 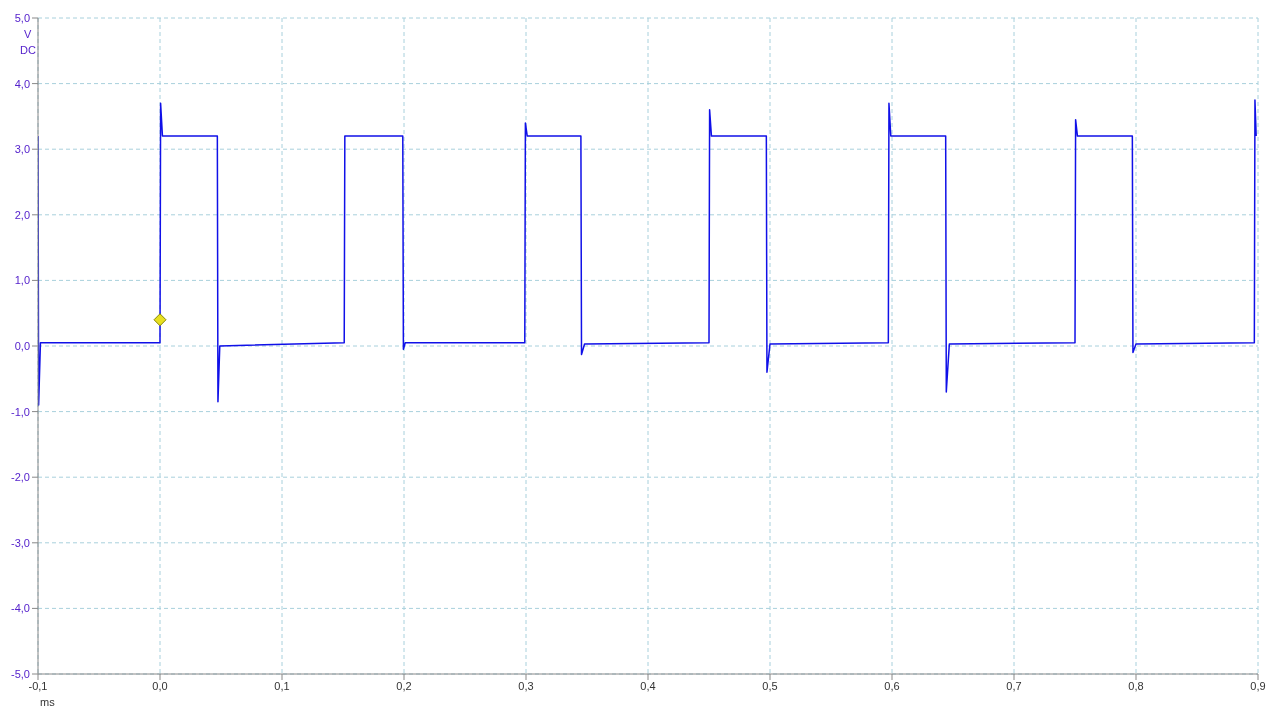 What do you see at coordinates (526, 685) in the screenshot?
I see `x-tick-label: 0,3` at bounding box center [526, 685].